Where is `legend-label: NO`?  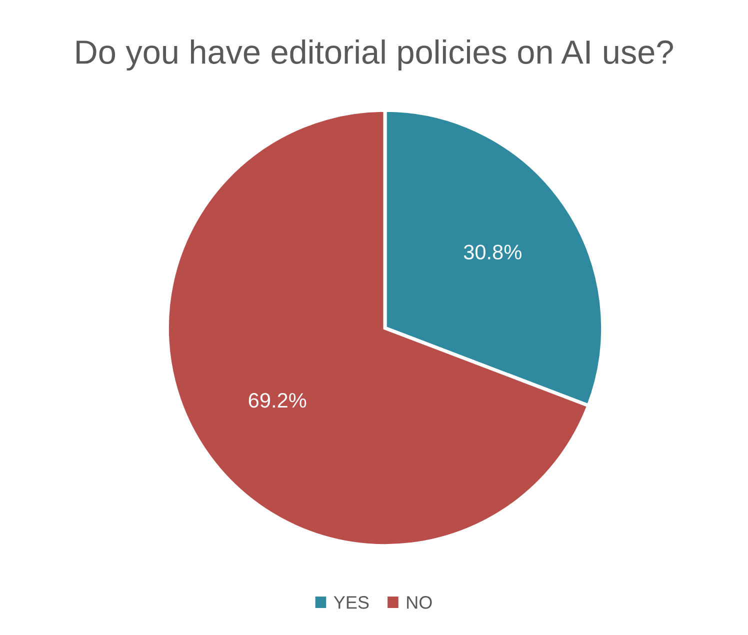
legend-label: NO is located at coordinates (419, 602).